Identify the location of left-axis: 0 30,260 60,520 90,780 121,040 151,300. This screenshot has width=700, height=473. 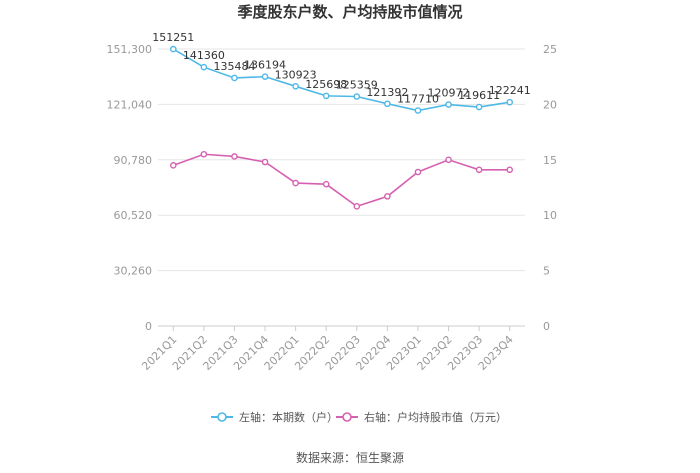
(130, 188).